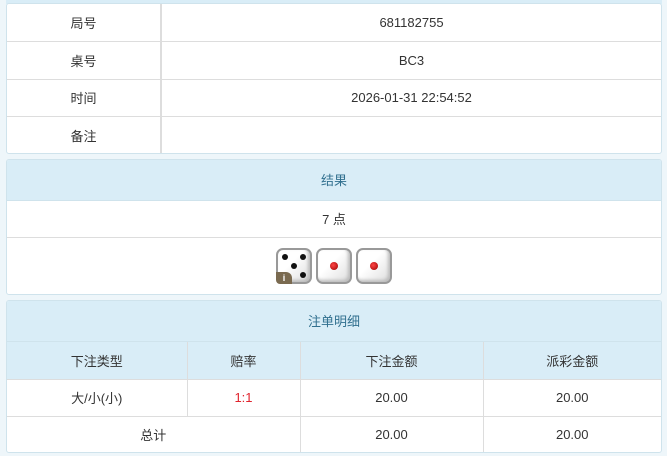  I want to click on info-row-remark: 备注, so click(334, 134).